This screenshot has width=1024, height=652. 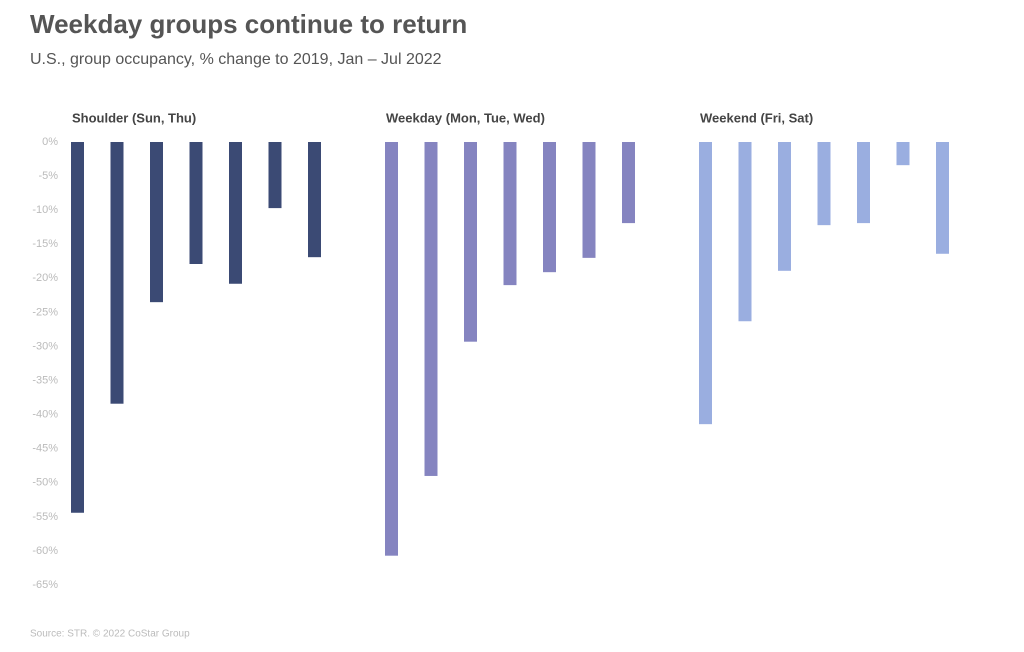 What do you see at coordinates (134, 117) in the screenshot?
I see `panel-title: Shoulder (Sun, Thu)` at bounding box center [134, 117].